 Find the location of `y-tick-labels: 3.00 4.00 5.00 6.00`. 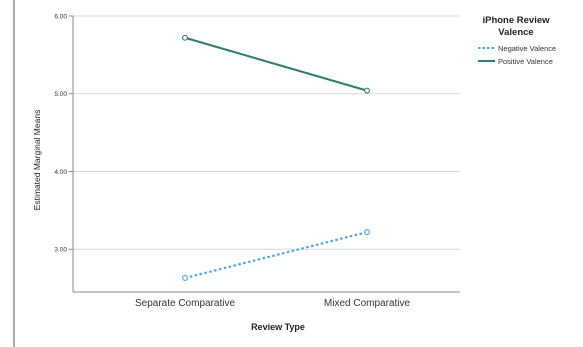

y-tick-labels: 3.00 4.00 5.00 6.00 is located at coordinates (60, 134).